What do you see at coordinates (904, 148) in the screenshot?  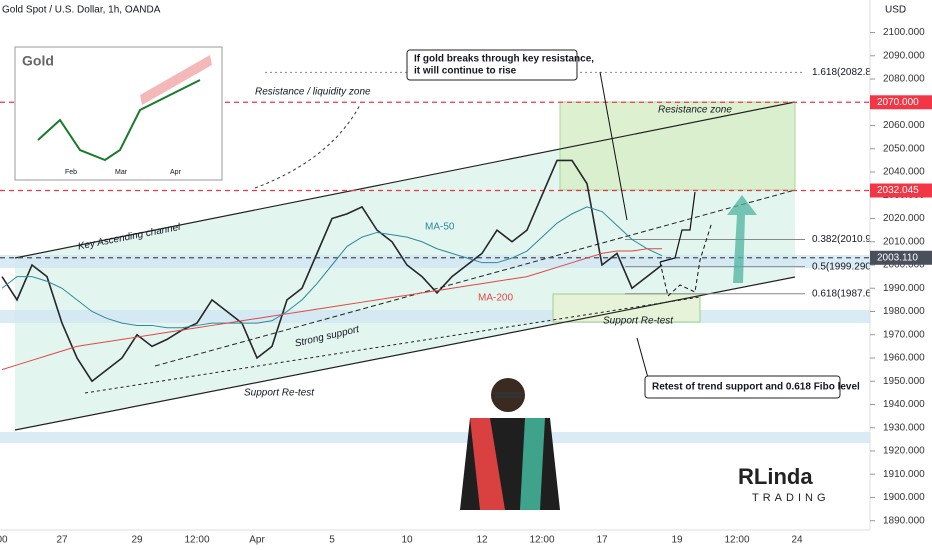 I see `y-tick-label: 2050.000` at bounding box center [904, 148].